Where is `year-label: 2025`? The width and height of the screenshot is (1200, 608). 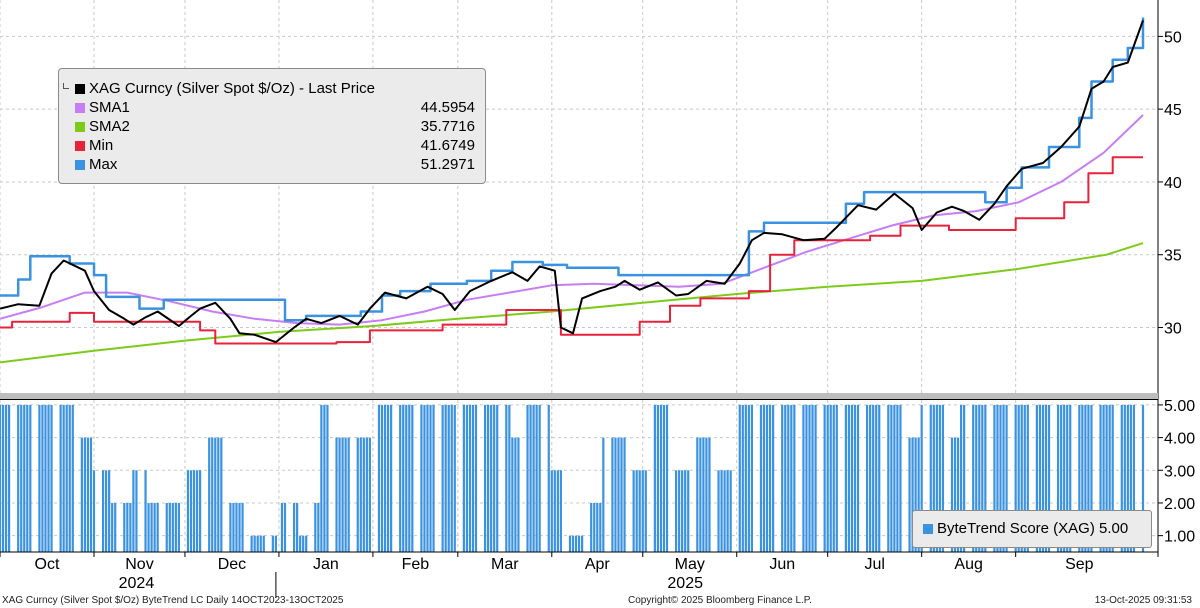
year-label: 2025 is located at coordinates (685, 583).